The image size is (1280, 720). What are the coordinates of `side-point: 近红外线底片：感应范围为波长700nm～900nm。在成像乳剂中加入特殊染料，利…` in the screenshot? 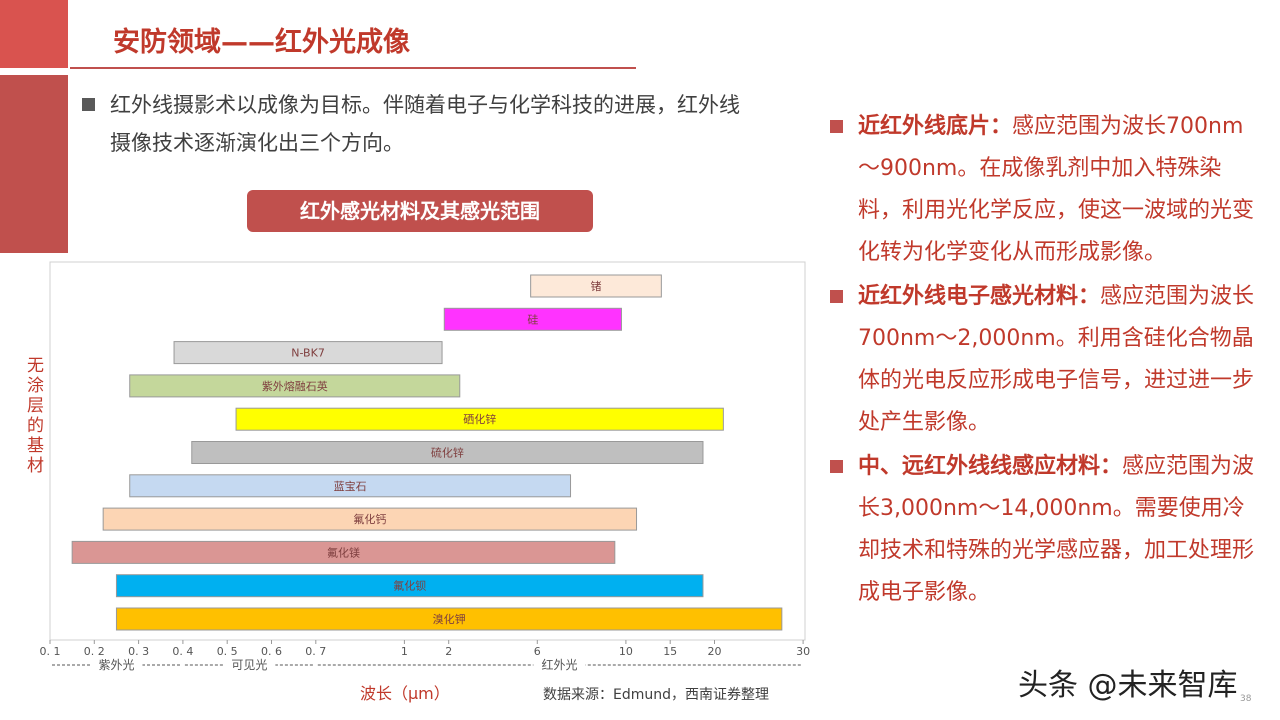 It's located at (1045, 190).